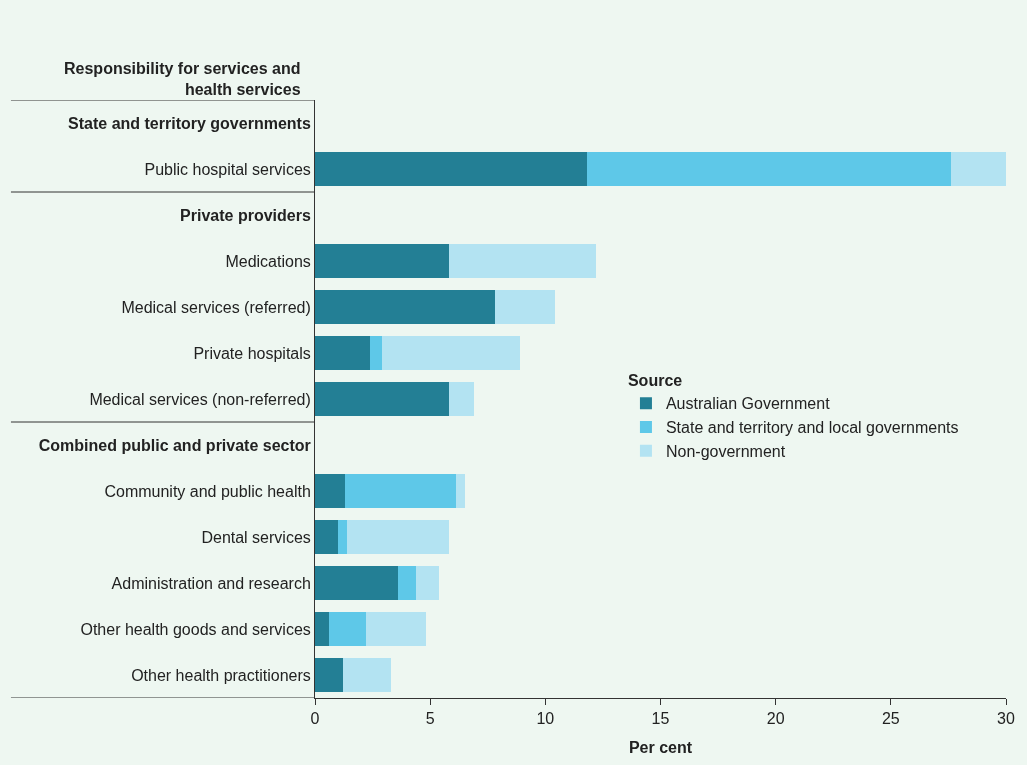 This screenshot has width=1027, height=765. Describe the element at coordinates (748, 404) in the screenshot. I see `legend-label: Australian Government` at that location.